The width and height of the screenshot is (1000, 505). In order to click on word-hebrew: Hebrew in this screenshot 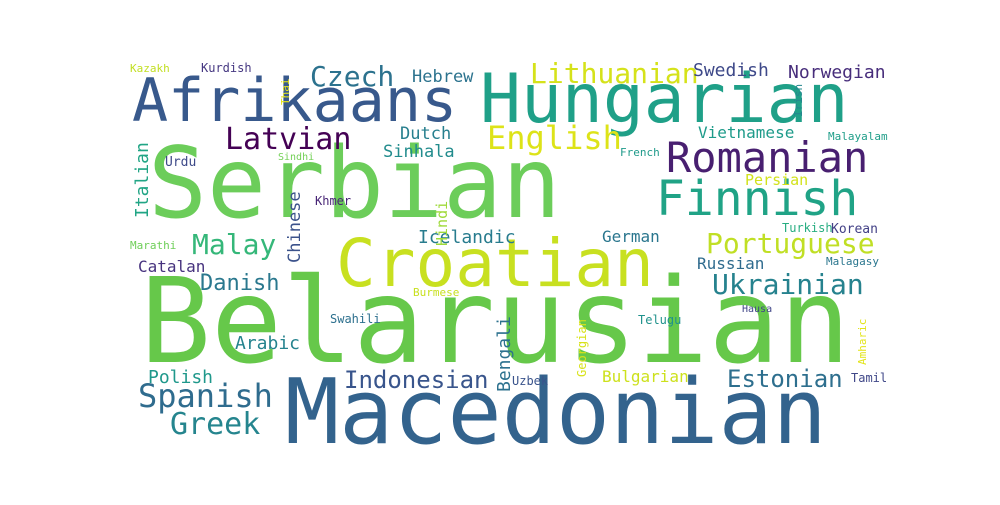, I will do `click(443, 77)`.